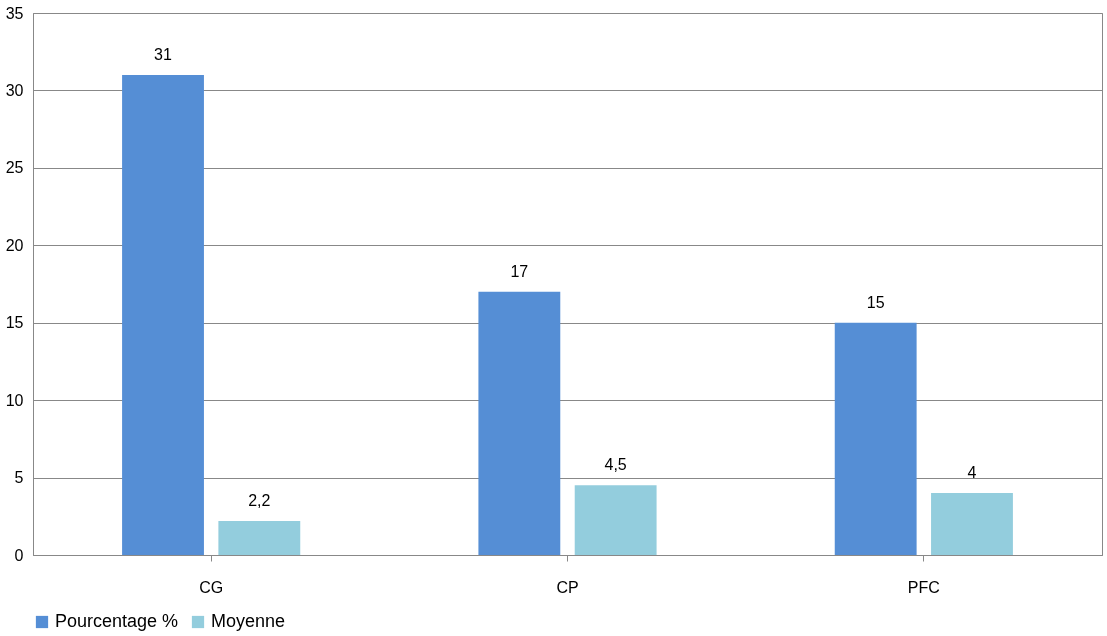 This screenshot has height=636, width=1107. What do you see at coordinates (14, 13) in the screenshot?
I see `y-tick-label: 35` at bounding box center [14, 13].